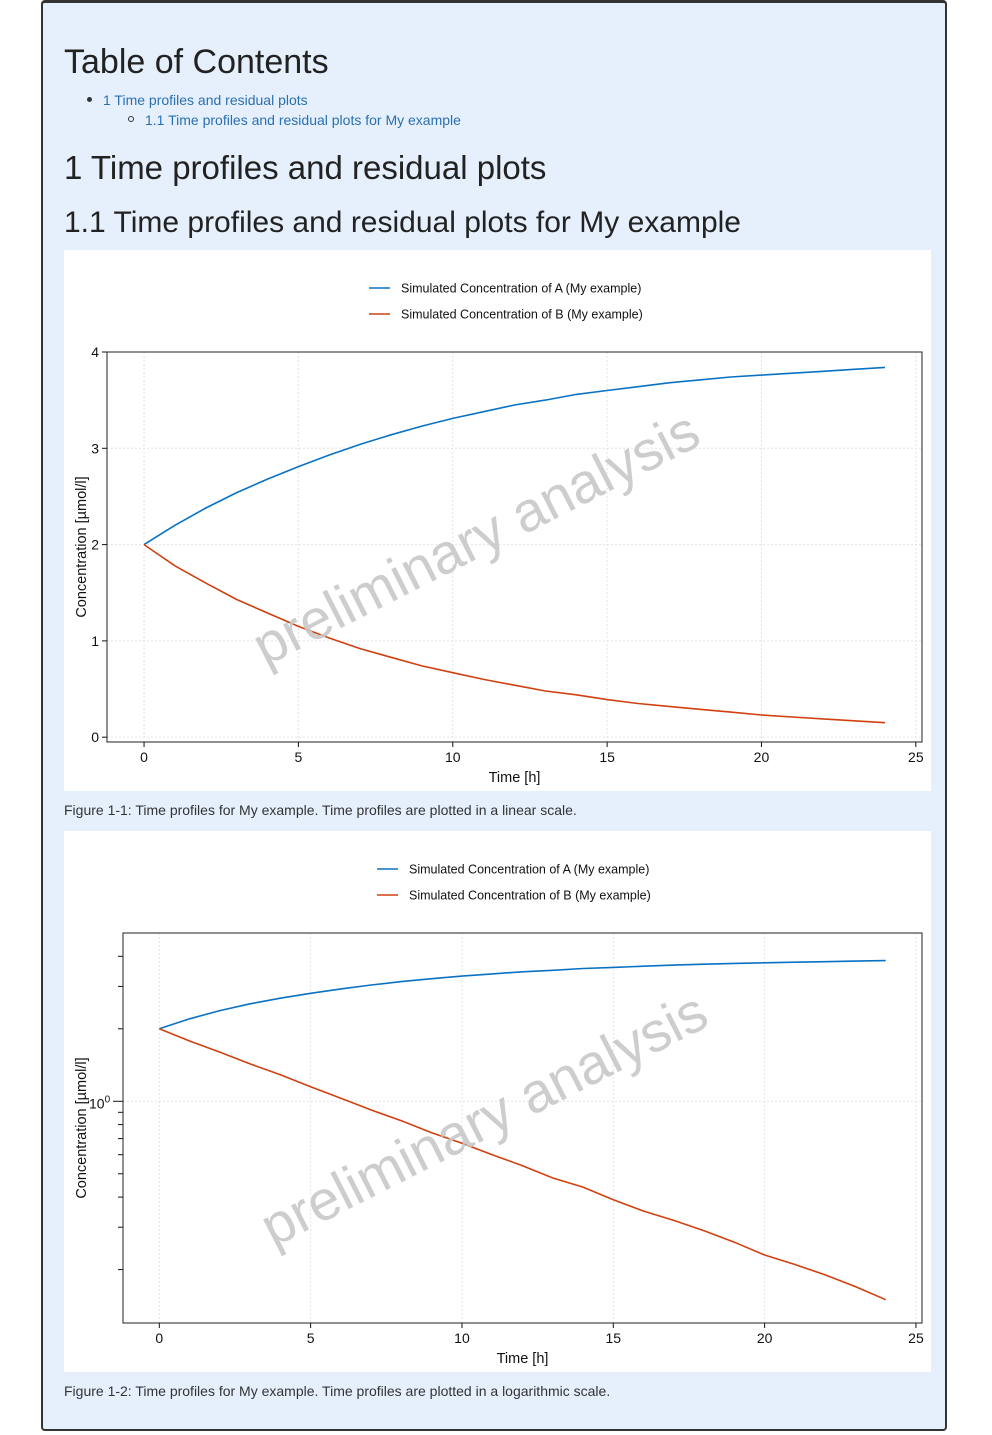 The height and width of the screenshot is (1435, 992). What do you see at coordinates (95, 448) in the screenshot?
I see `y-tick-label-3: 3` at bounding box center [95, 448].